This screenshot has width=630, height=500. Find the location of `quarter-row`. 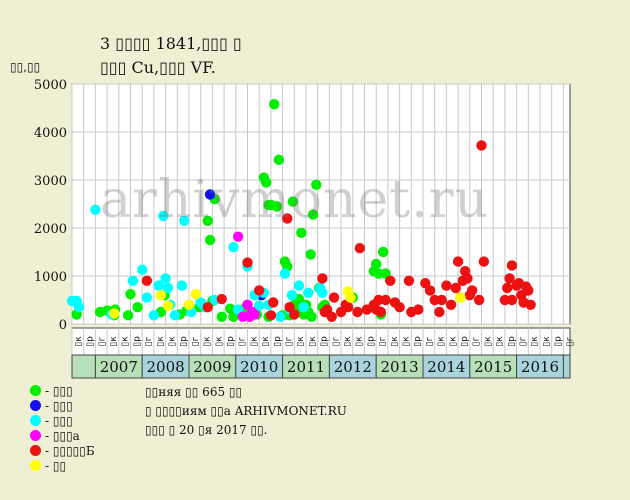

quarter-row is located at coordinates (321, 341).